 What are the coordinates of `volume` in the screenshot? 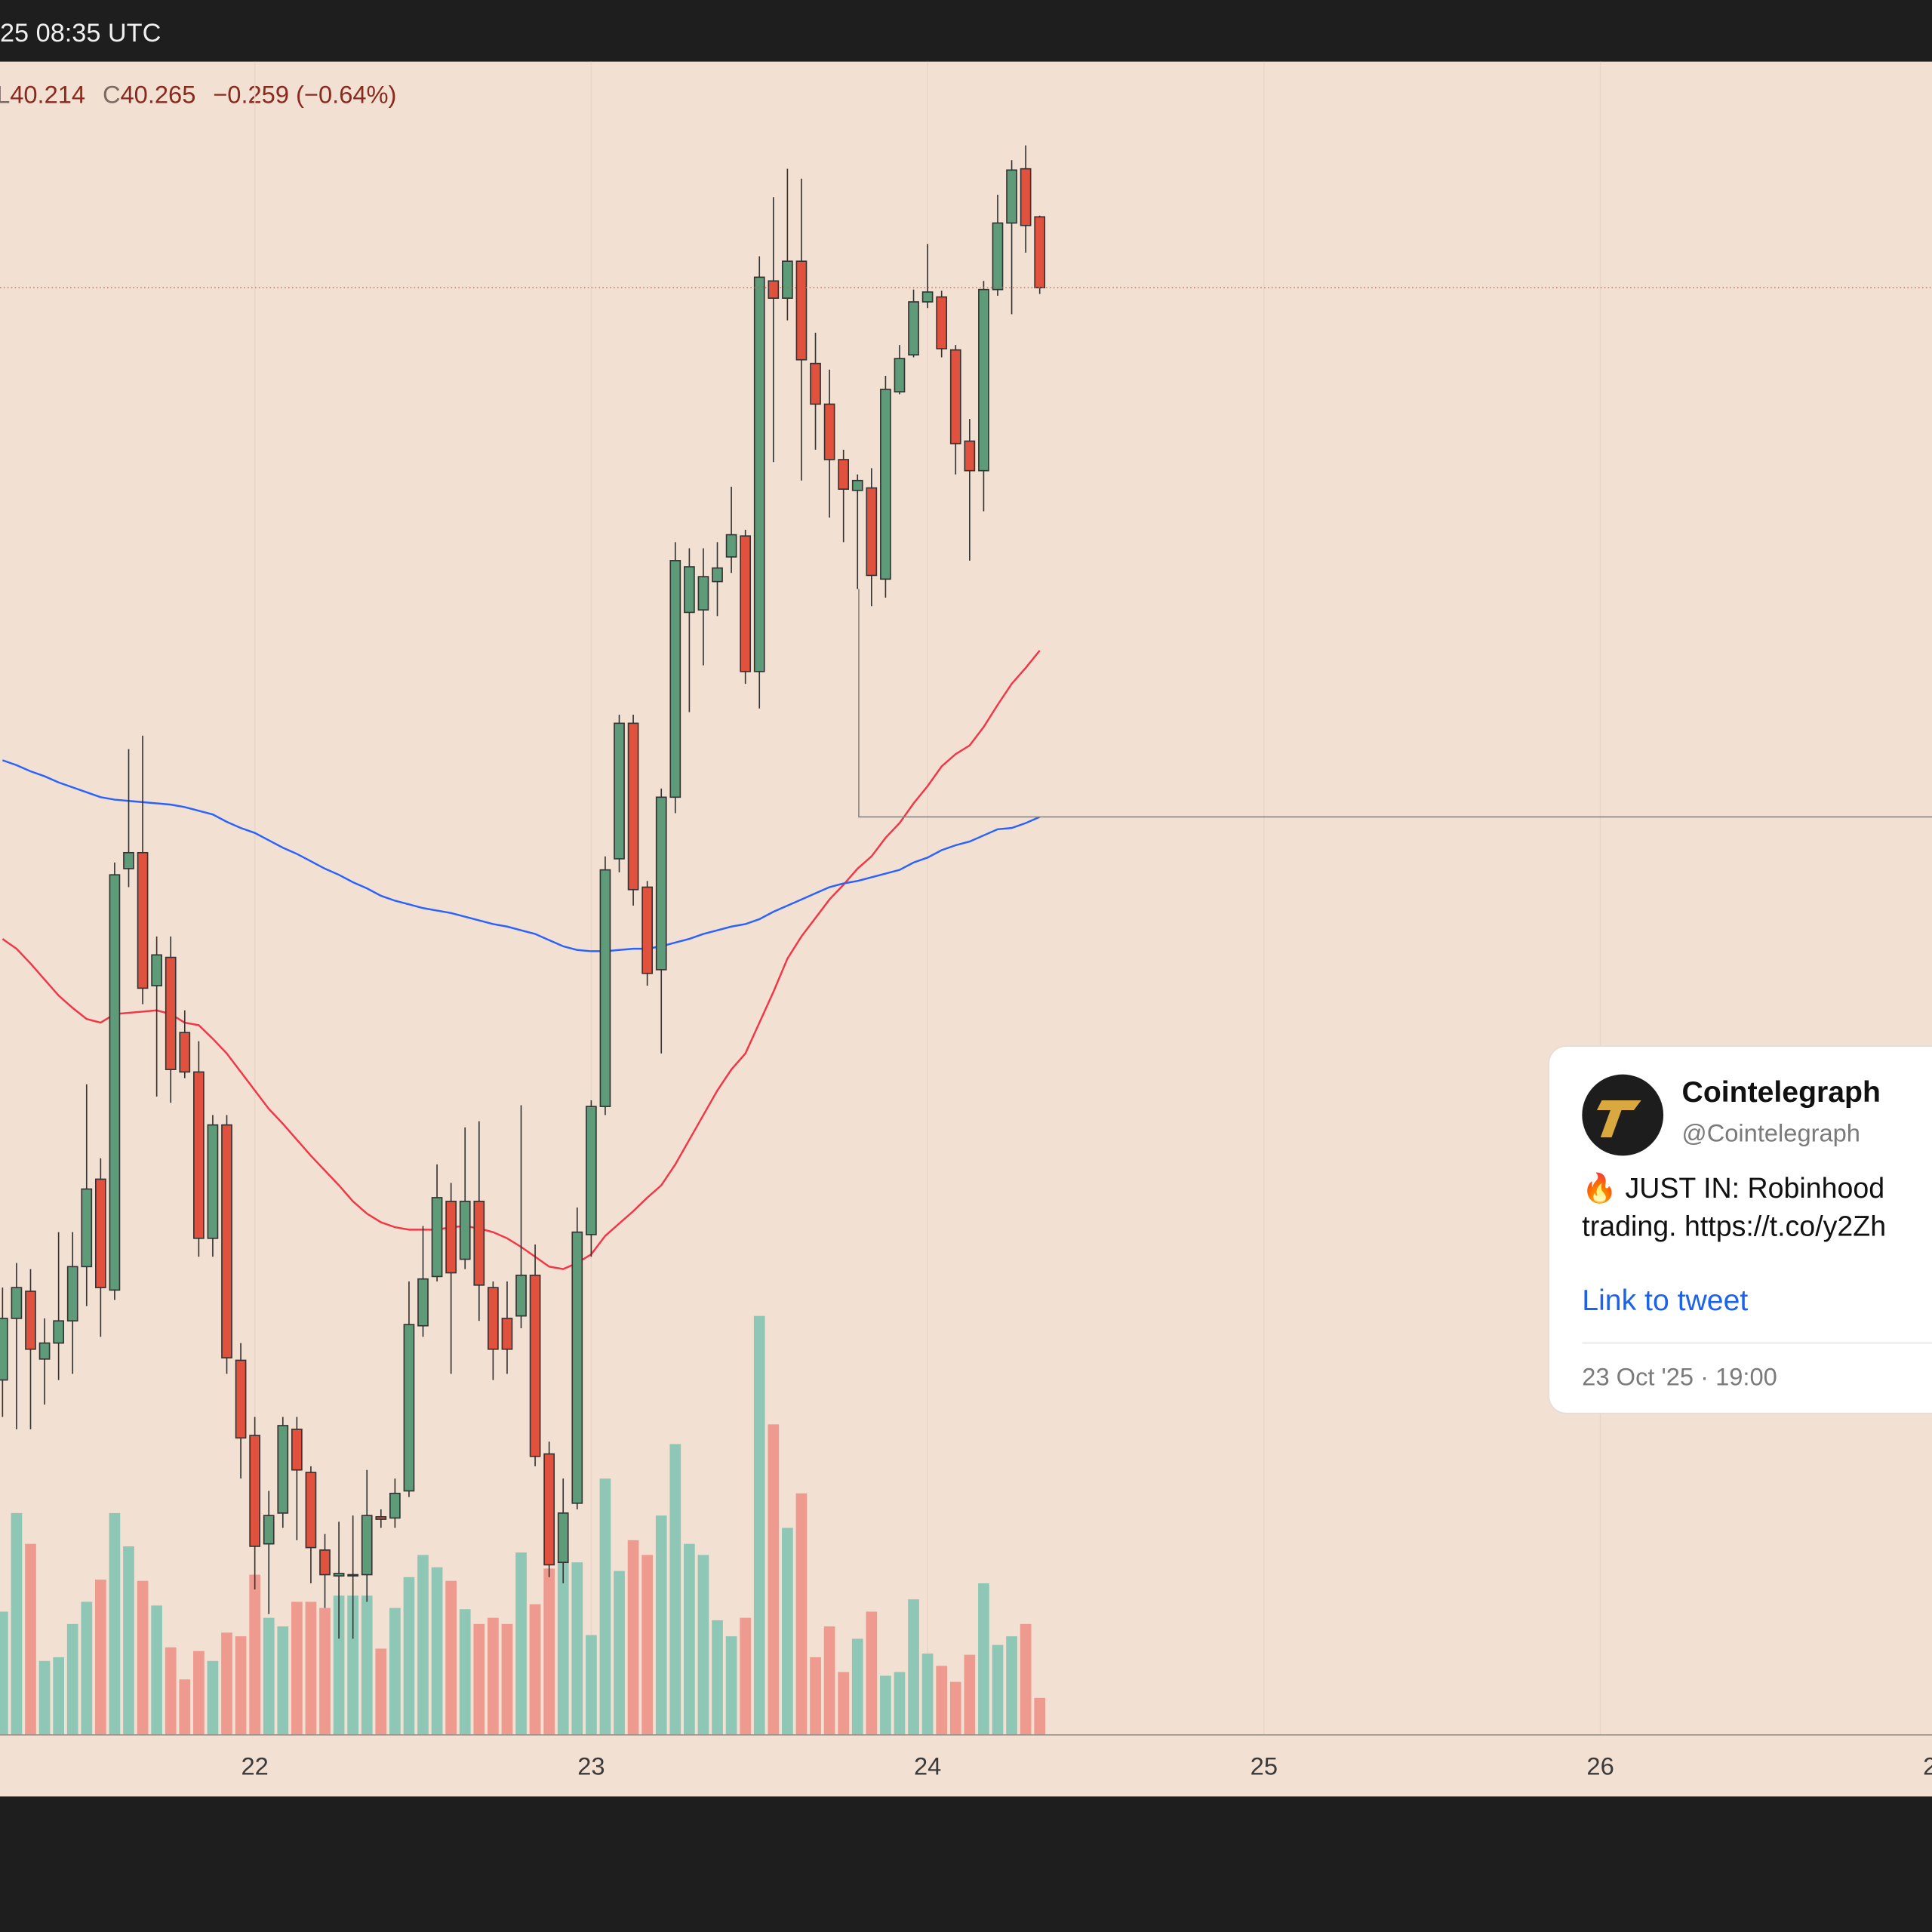 It's located at (523, 1525).